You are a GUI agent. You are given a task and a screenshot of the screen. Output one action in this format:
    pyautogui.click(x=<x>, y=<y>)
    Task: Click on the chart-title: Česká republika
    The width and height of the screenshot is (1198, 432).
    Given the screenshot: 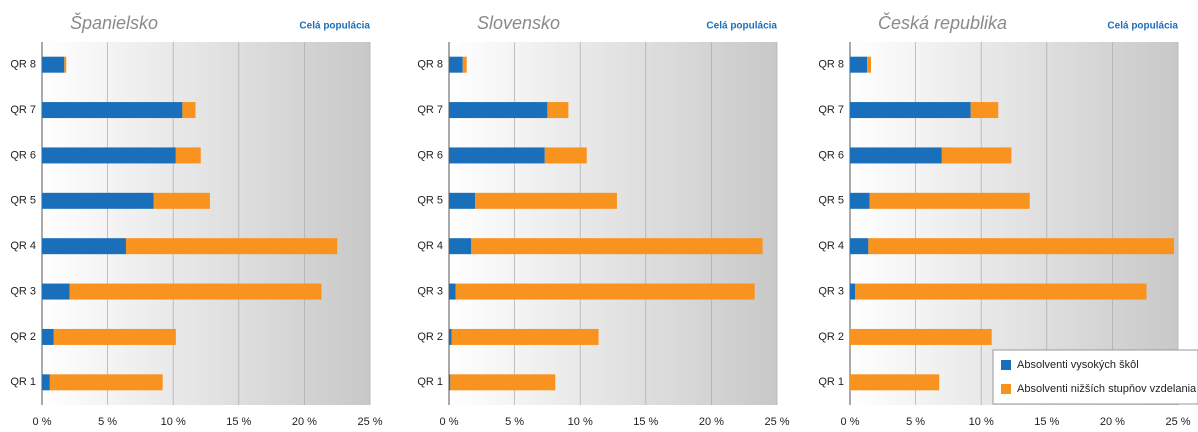 What is the action you would take?
    pyautogui.click(x=942, y=22)
    